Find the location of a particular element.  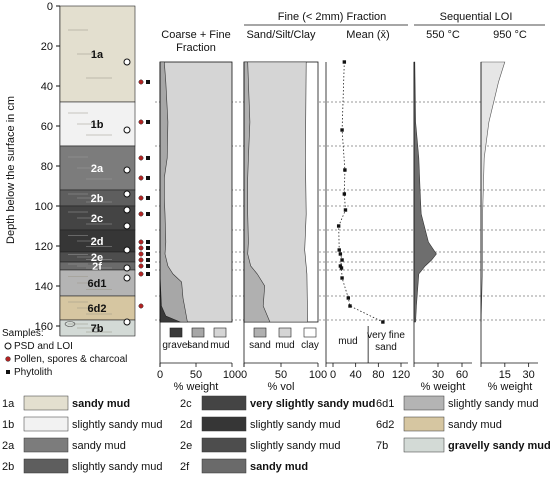

legend-pollen-label: Pollen, spores & charcoal is located at coordinates (70, 359).